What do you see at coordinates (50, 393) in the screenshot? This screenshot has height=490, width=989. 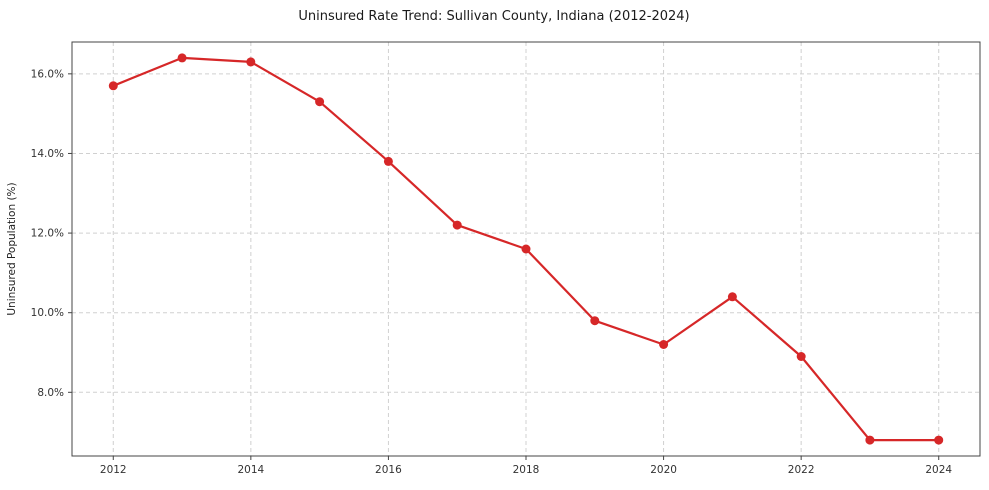 I see `y-tick-label: 8.0%` at bounding box center [50, 393].